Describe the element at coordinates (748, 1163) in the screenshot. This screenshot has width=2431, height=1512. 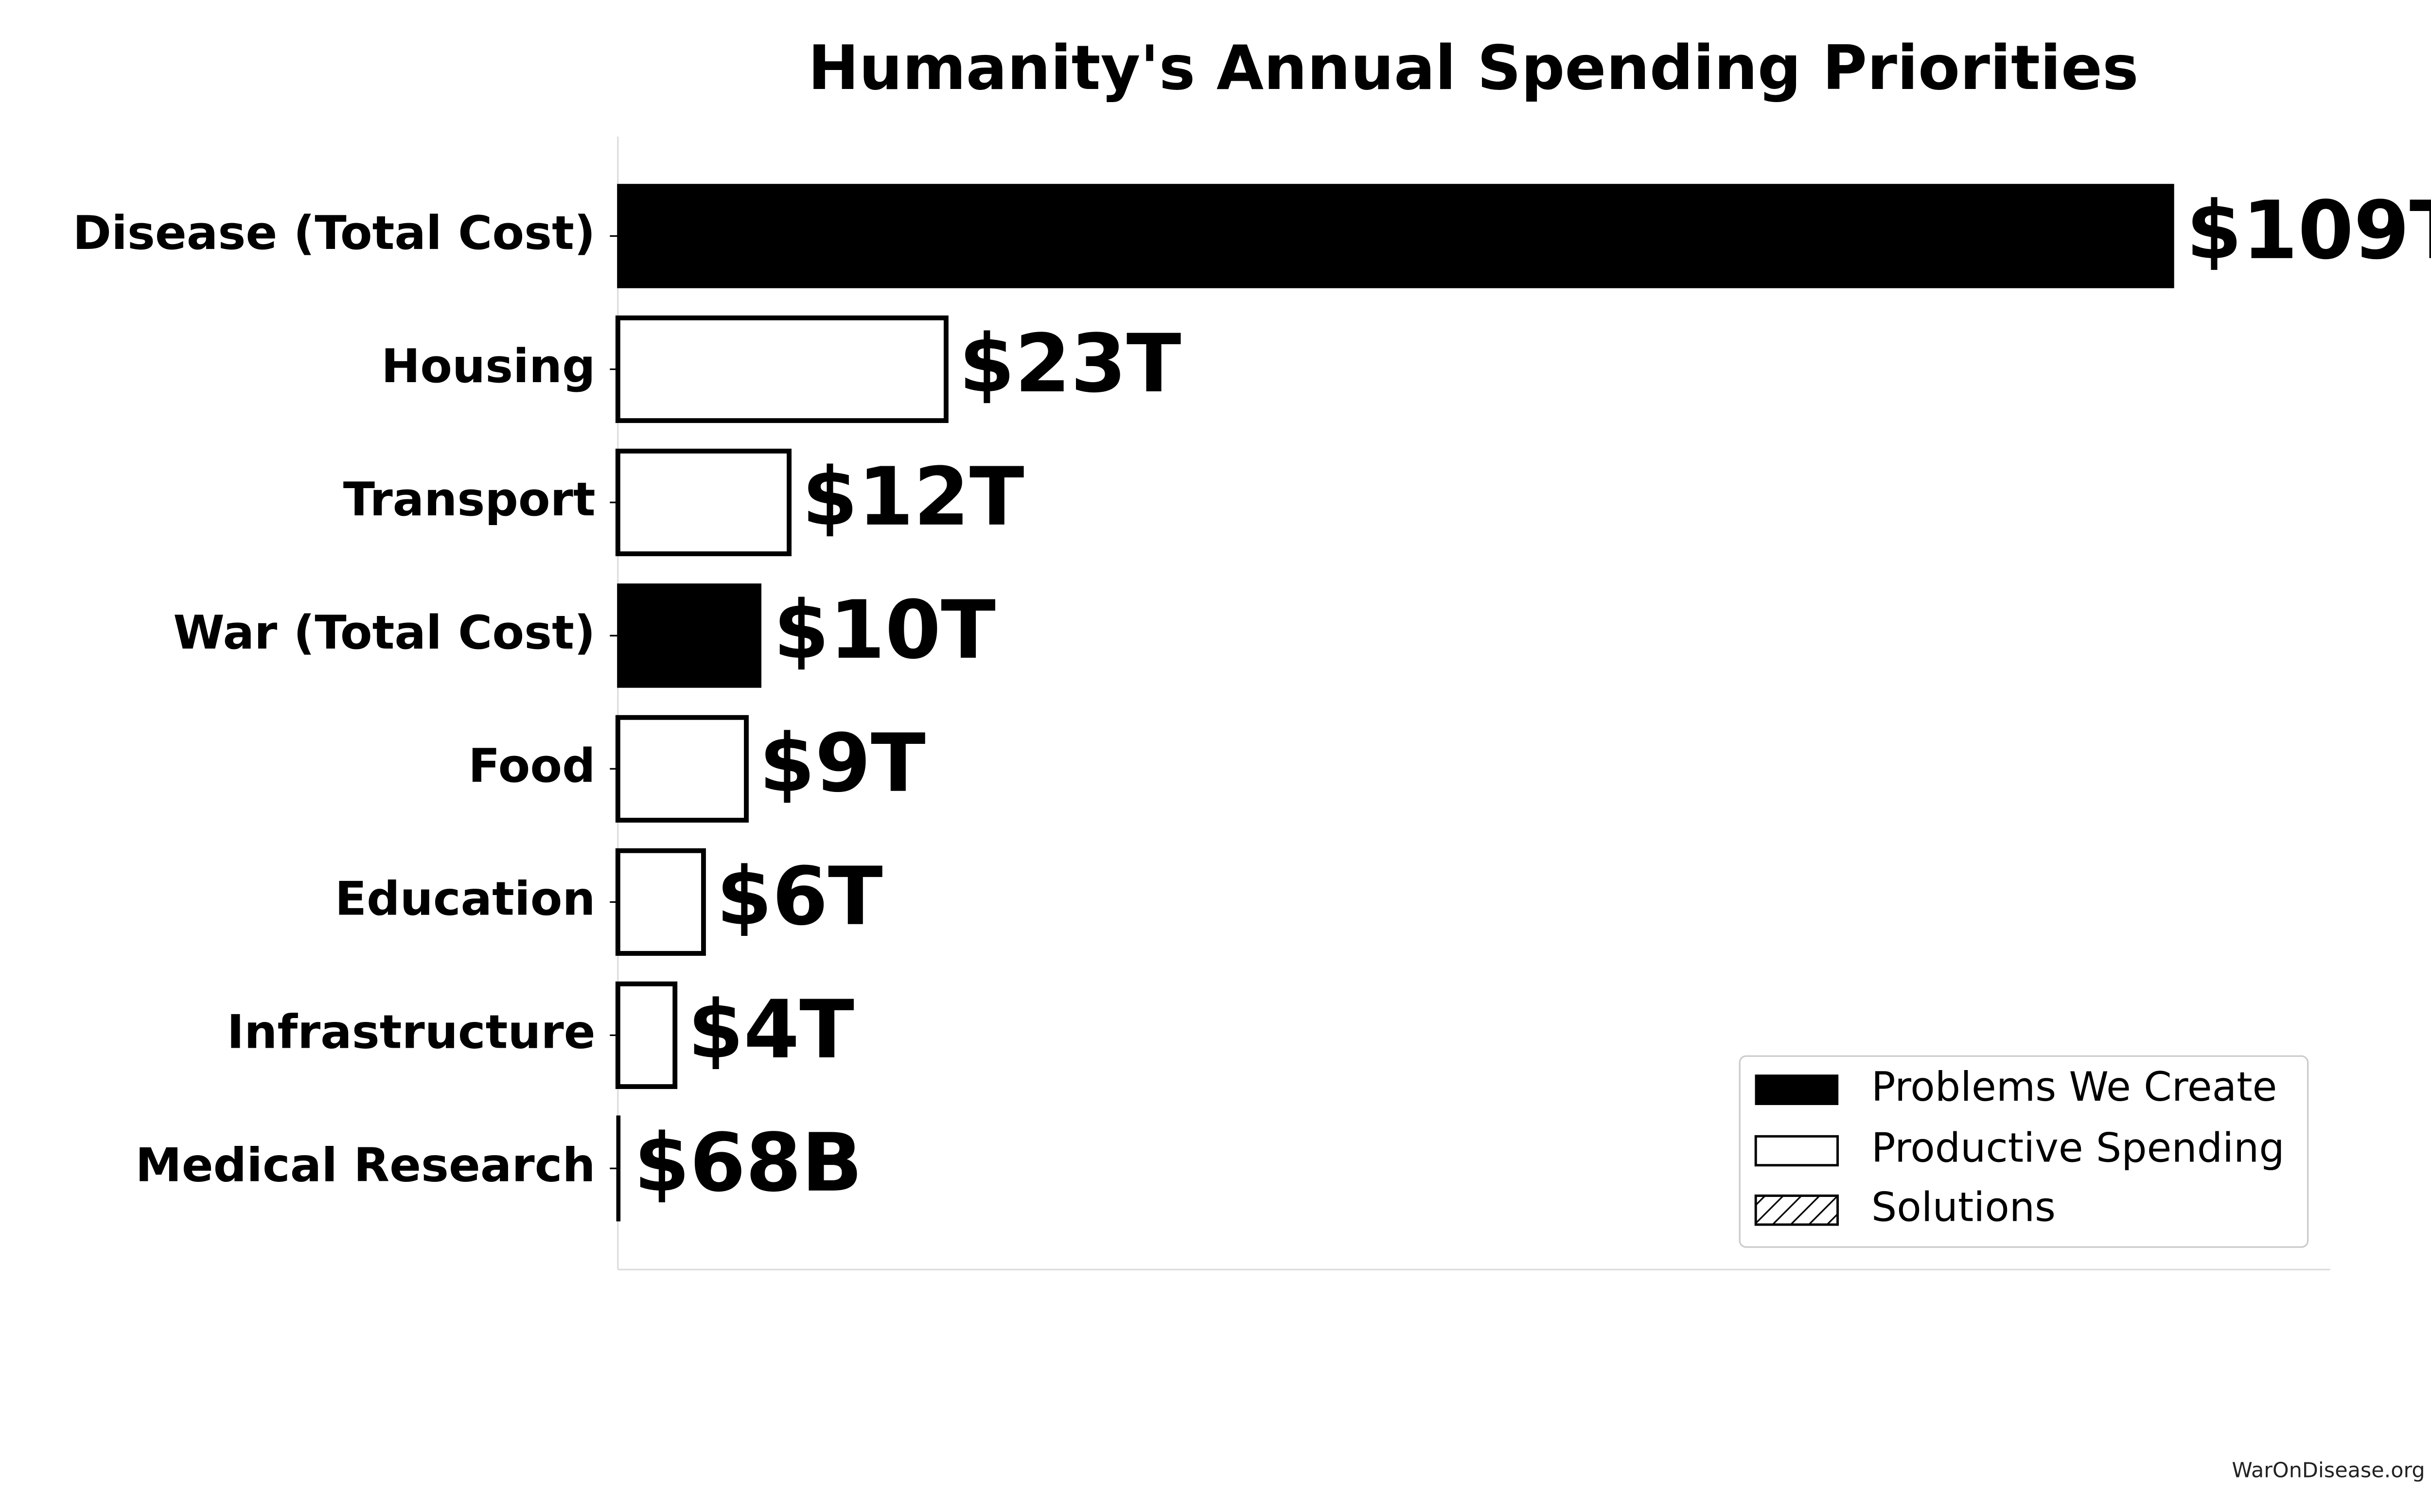
I see `value-label: $68B` at that location.